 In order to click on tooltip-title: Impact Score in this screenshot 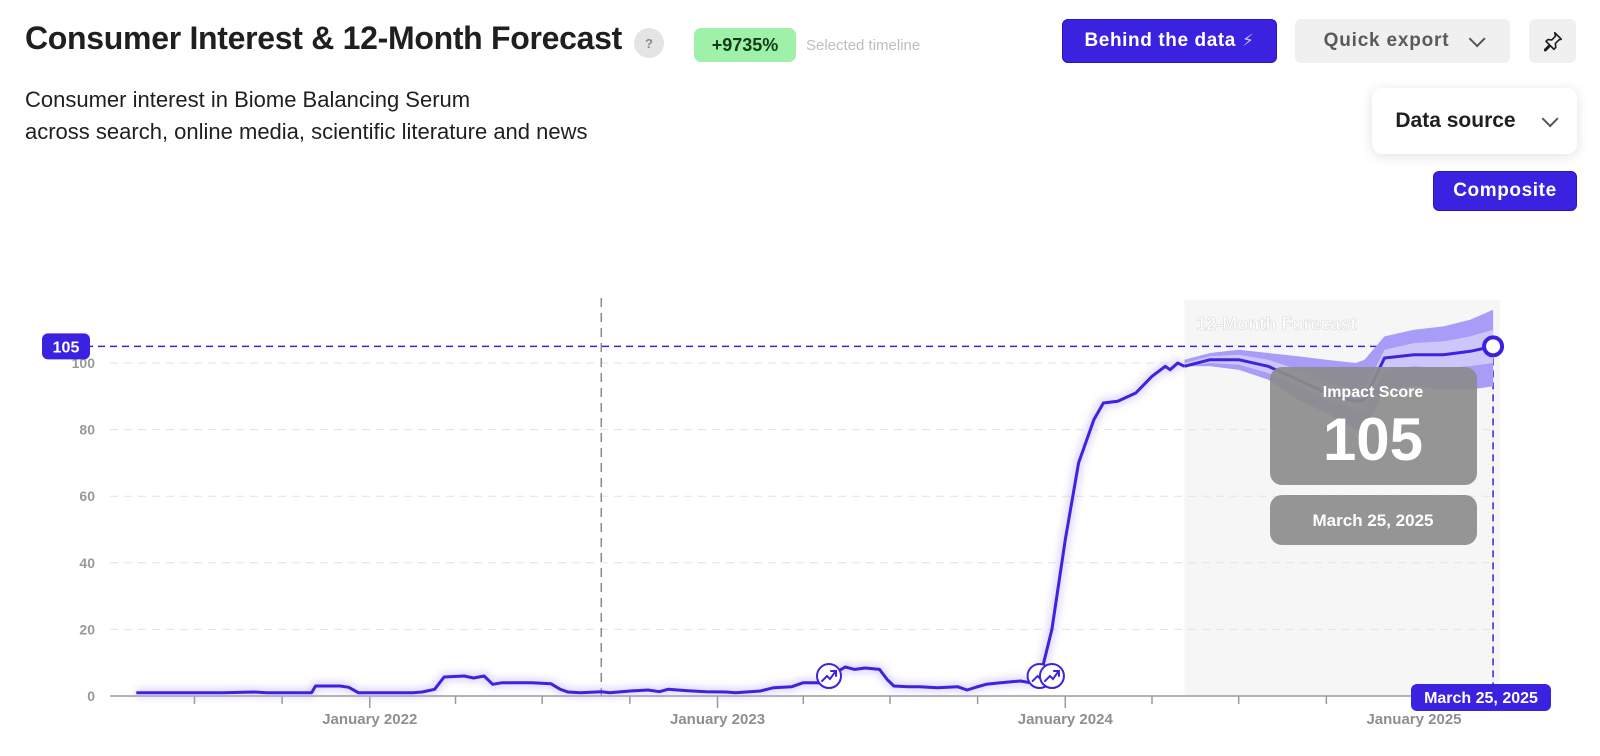, I will do `click(1373, 392)`.